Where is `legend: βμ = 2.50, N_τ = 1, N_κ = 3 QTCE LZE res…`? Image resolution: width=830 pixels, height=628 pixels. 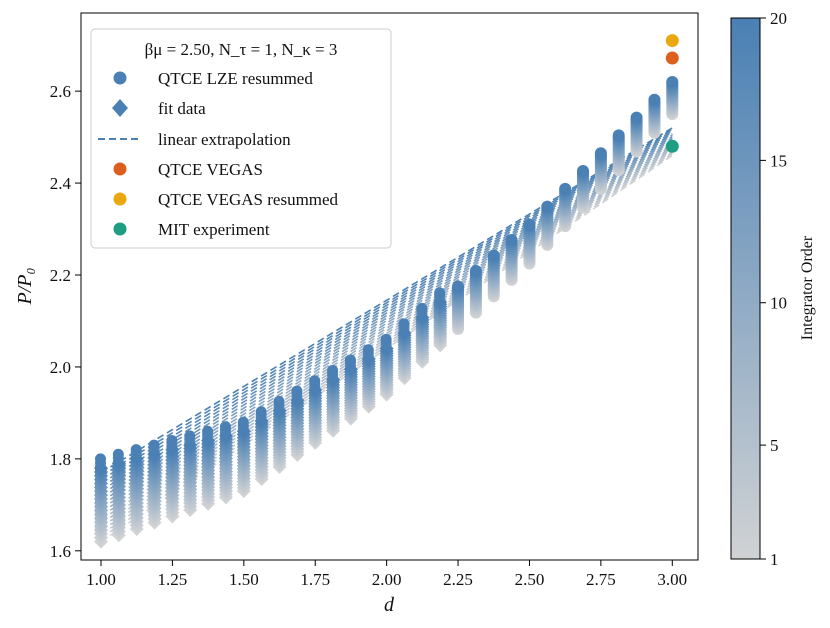
legend: βμ = 2.50, N_τ = 1, N_κ = 3 QTCE LZE res… is located at coordinates (241, 138).